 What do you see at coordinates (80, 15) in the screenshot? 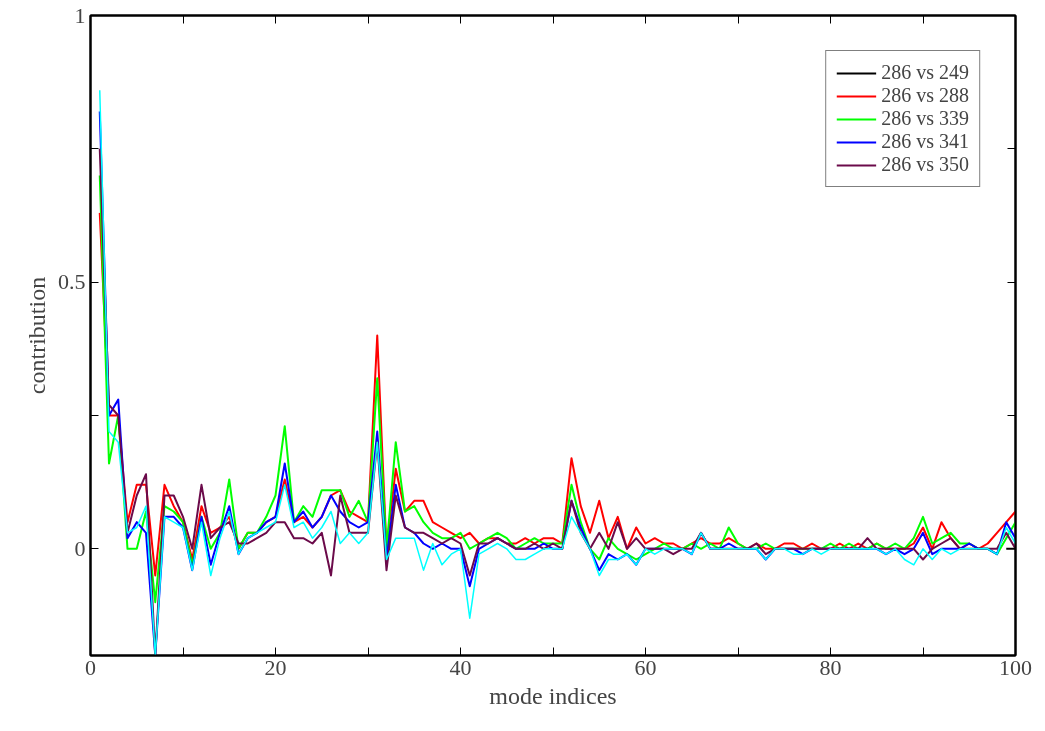
I see `y-tick-label: 1` at bounding box center [80, 15].